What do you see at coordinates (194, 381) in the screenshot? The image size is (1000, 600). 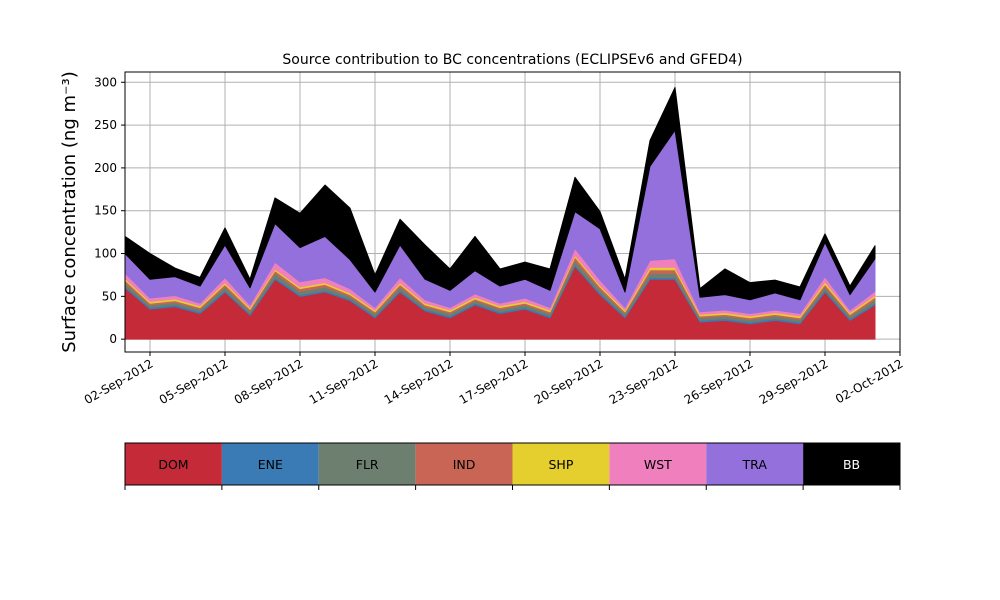 I see `x-tick-label: 05-Sep-2012` at bounding box center [194, 381].